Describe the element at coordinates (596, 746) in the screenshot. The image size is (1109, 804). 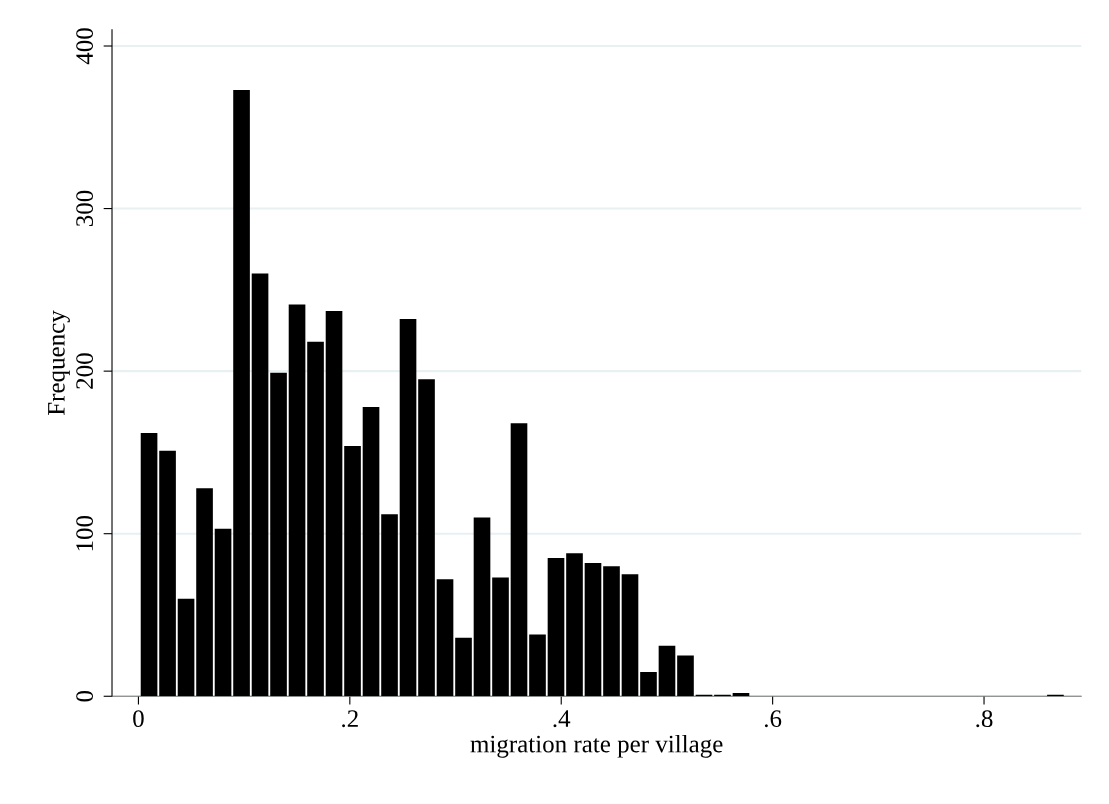
I see `x-axis-title: migration rate per village` at that location.